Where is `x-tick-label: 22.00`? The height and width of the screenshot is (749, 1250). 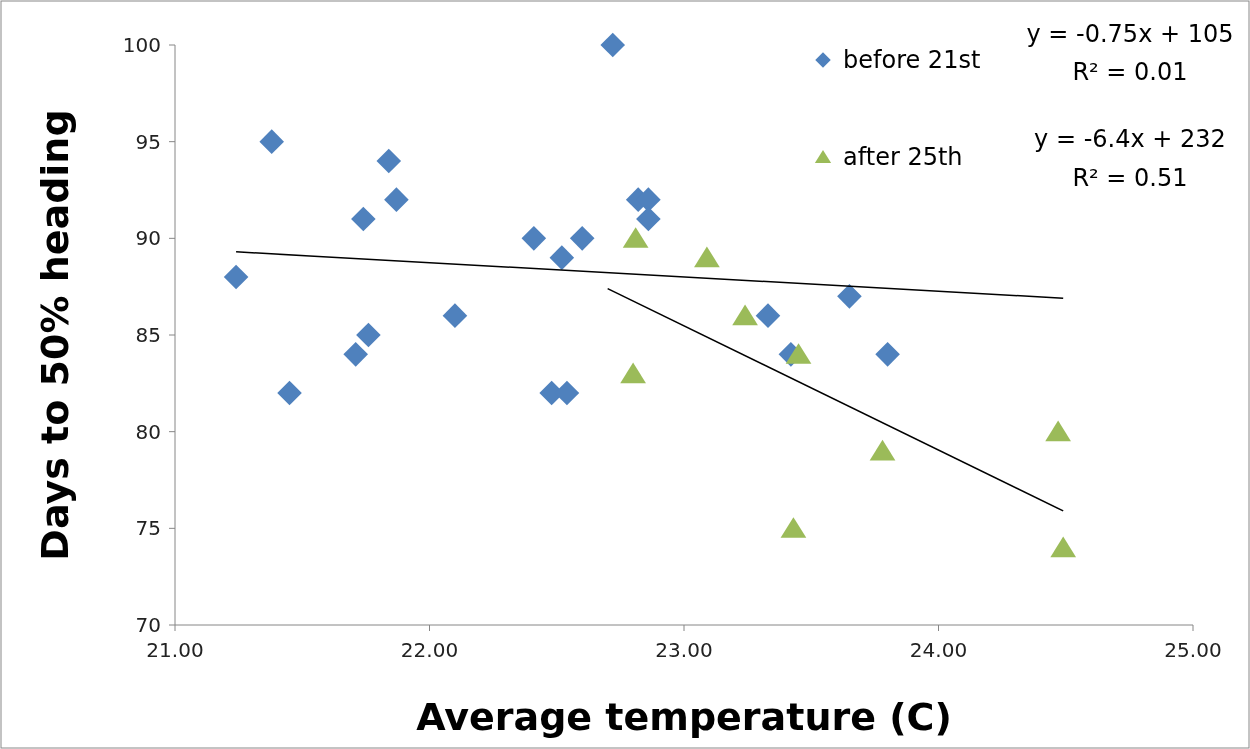
x-tick-label: 22.00 is located at coordinates (429, 650).